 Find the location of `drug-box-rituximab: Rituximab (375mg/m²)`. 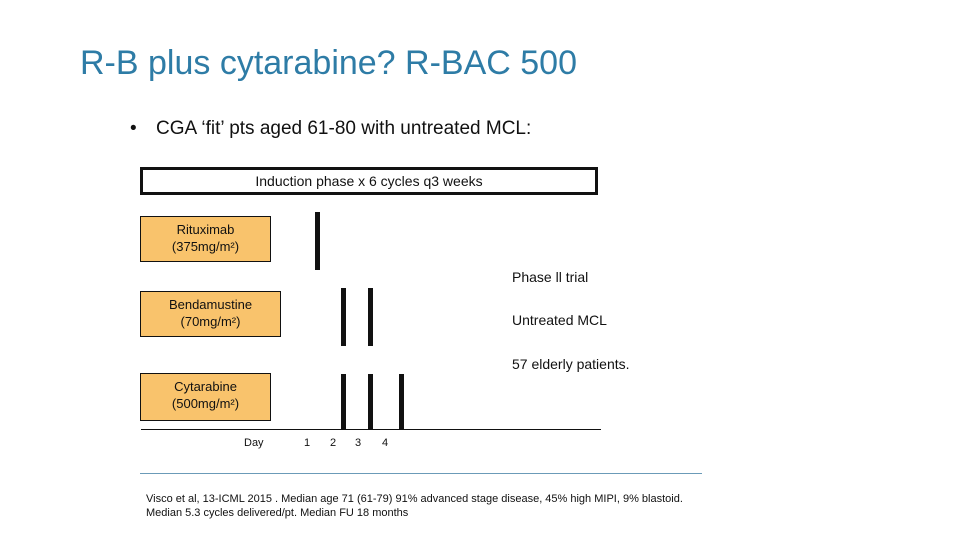

drug-box-rituximab: Rituximab (375mg/m²) is located at coordinates (205, 239).